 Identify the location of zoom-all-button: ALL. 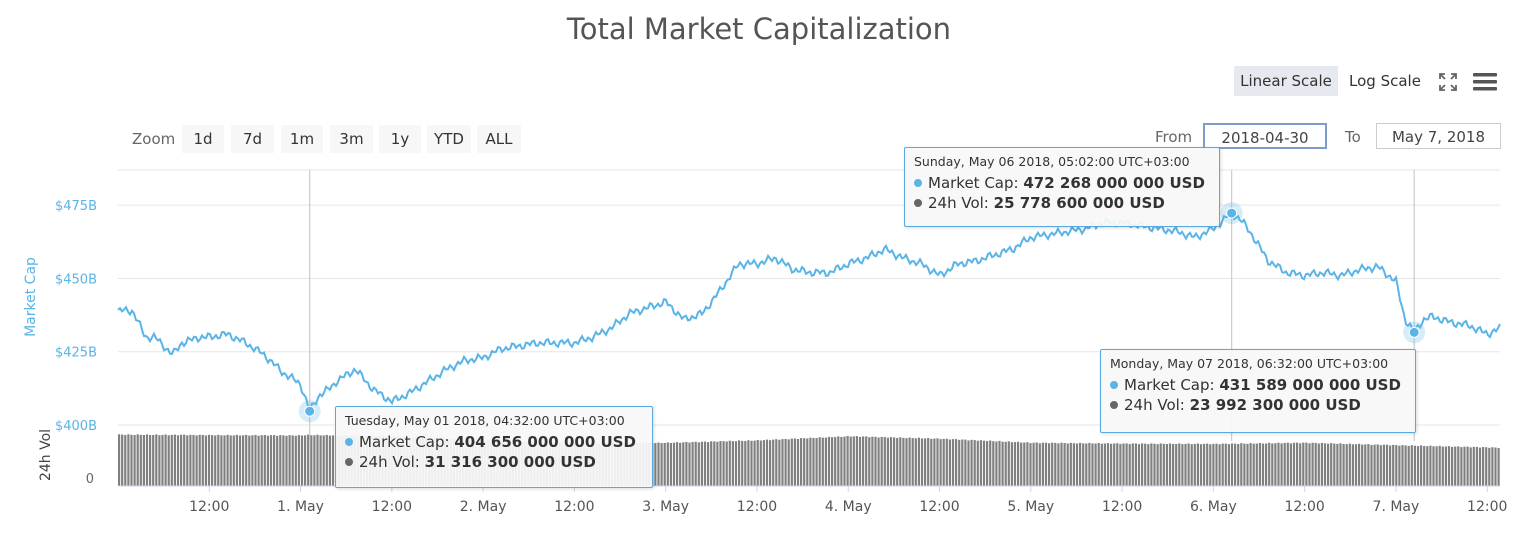
(499, 139).